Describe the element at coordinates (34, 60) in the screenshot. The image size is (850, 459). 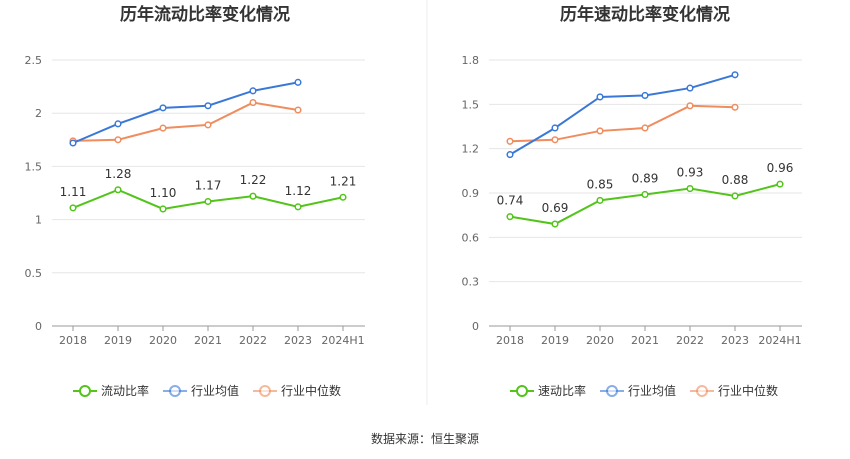
I see `y-tick-label: 2.5` at that location.